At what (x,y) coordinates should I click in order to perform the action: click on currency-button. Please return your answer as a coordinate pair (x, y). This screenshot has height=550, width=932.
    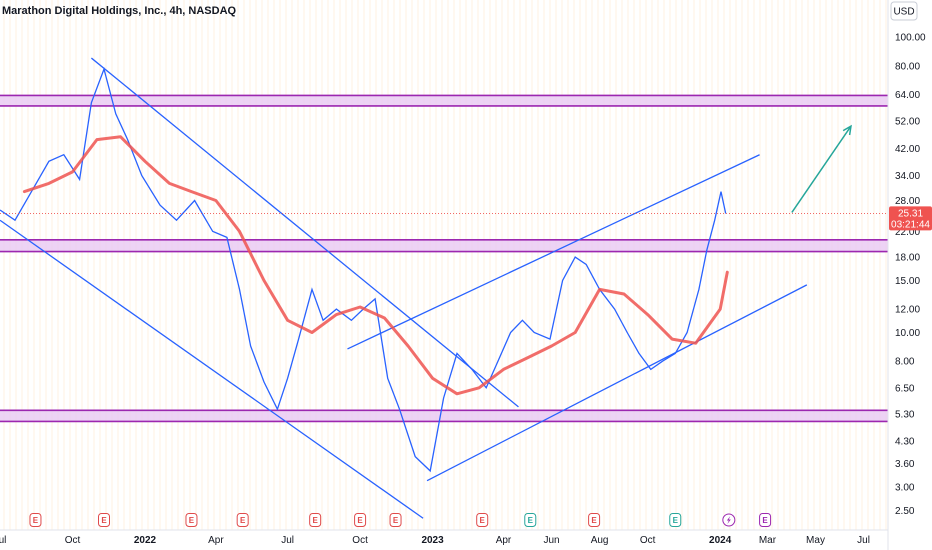
    Looking at the image, I should click on (904, 11).